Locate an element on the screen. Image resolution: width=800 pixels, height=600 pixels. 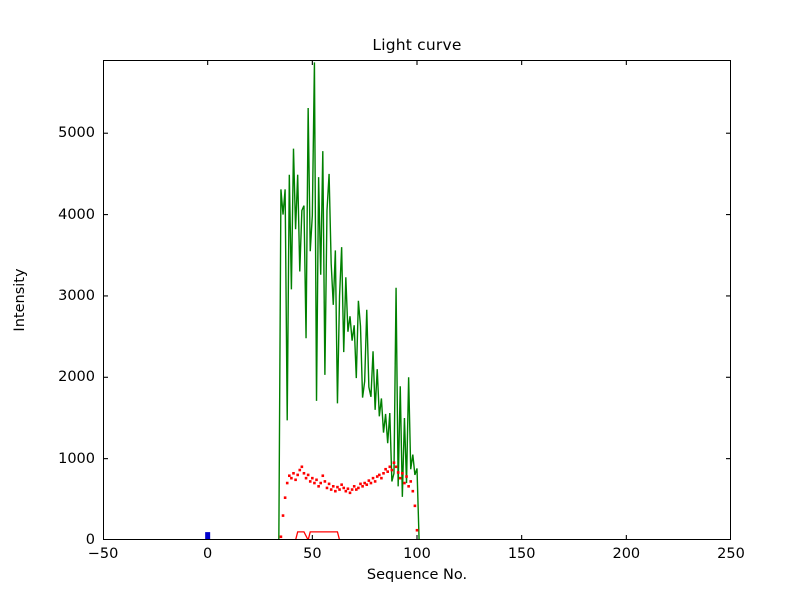
x-tick-label: 150 is located at coordinates (521, 554).